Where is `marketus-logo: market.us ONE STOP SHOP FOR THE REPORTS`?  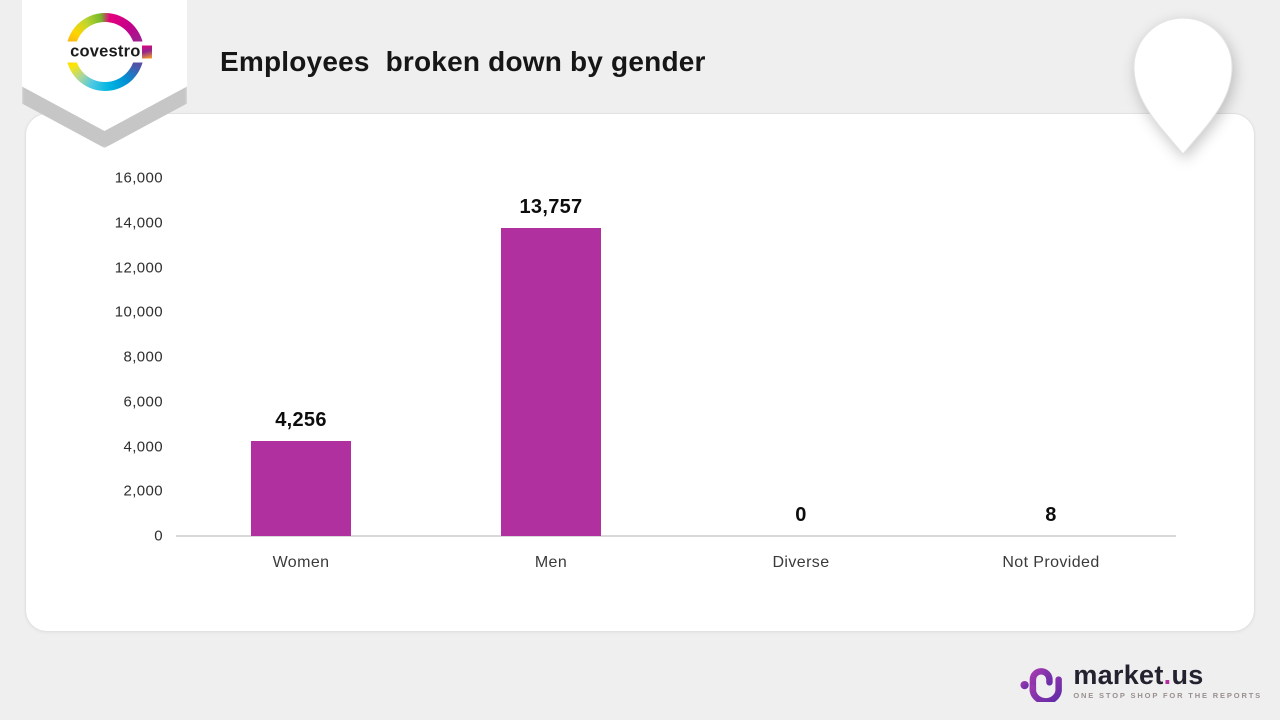 marketus-logo: market.us ONE STOP SHOP FOR THE REPORTS is located at coordinates (1141, 680).